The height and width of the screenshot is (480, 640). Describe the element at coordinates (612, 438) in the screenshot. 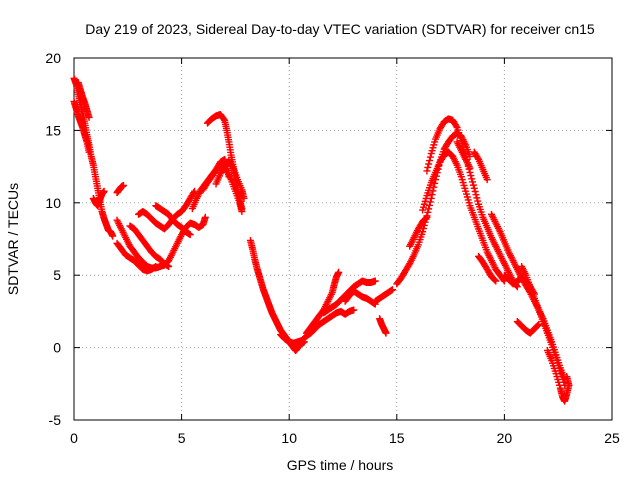

I see `x-tick-label: 25` at that location.